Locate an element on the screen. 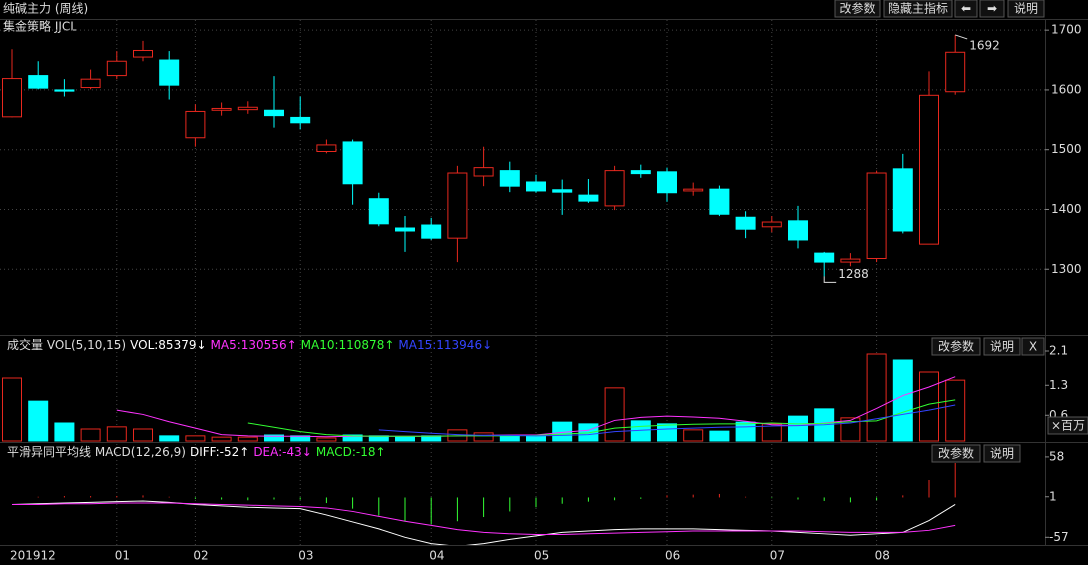 The height and width of the screenshot is (565, 1088). button: ⬅ is located at coordinates (966, 9).